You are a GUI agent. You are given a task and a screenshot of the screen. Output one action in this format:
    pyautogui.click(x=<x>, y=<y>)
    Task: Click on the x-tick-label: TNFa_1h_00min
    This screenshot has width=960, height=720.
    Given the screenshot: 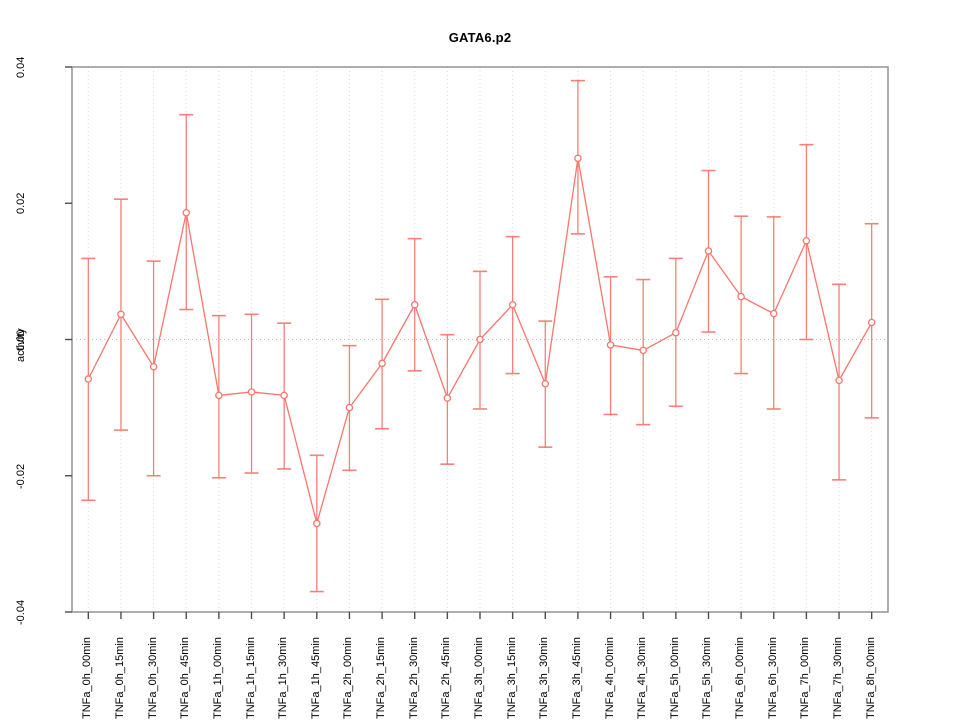 What is the action you would take?
    pyautogui.click(x=217, y=678)
    